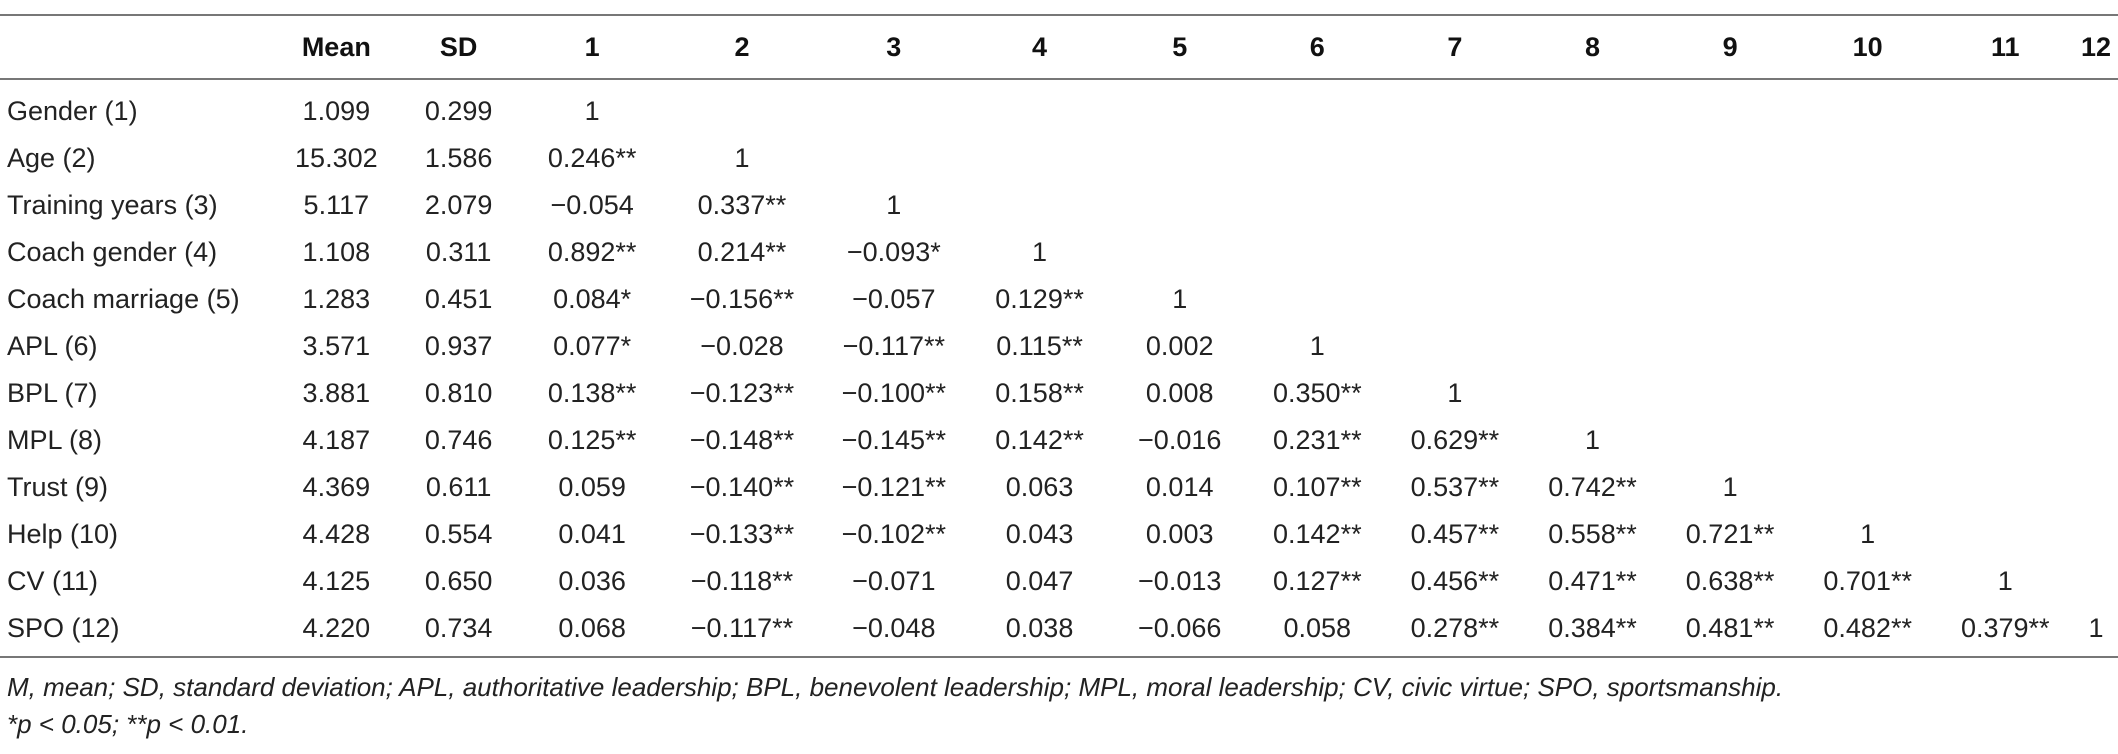  I want to click on correlation-cell: 0.638**, so click(1730, 581).